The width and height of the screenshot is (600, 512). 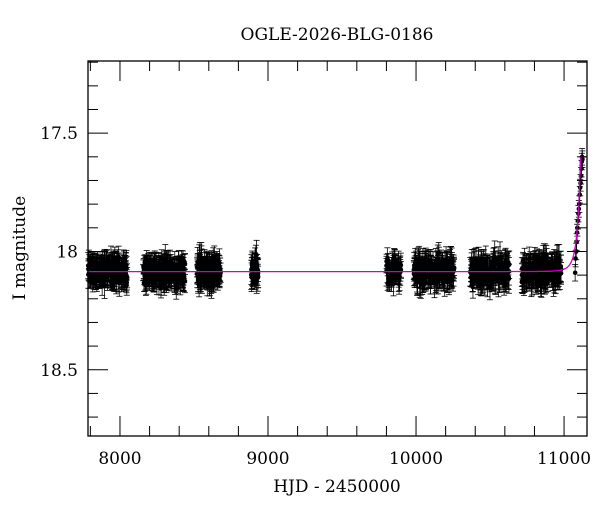 I want to click on y-tick-labels: 17.5 18 18.5, so click(x=59, y=252).